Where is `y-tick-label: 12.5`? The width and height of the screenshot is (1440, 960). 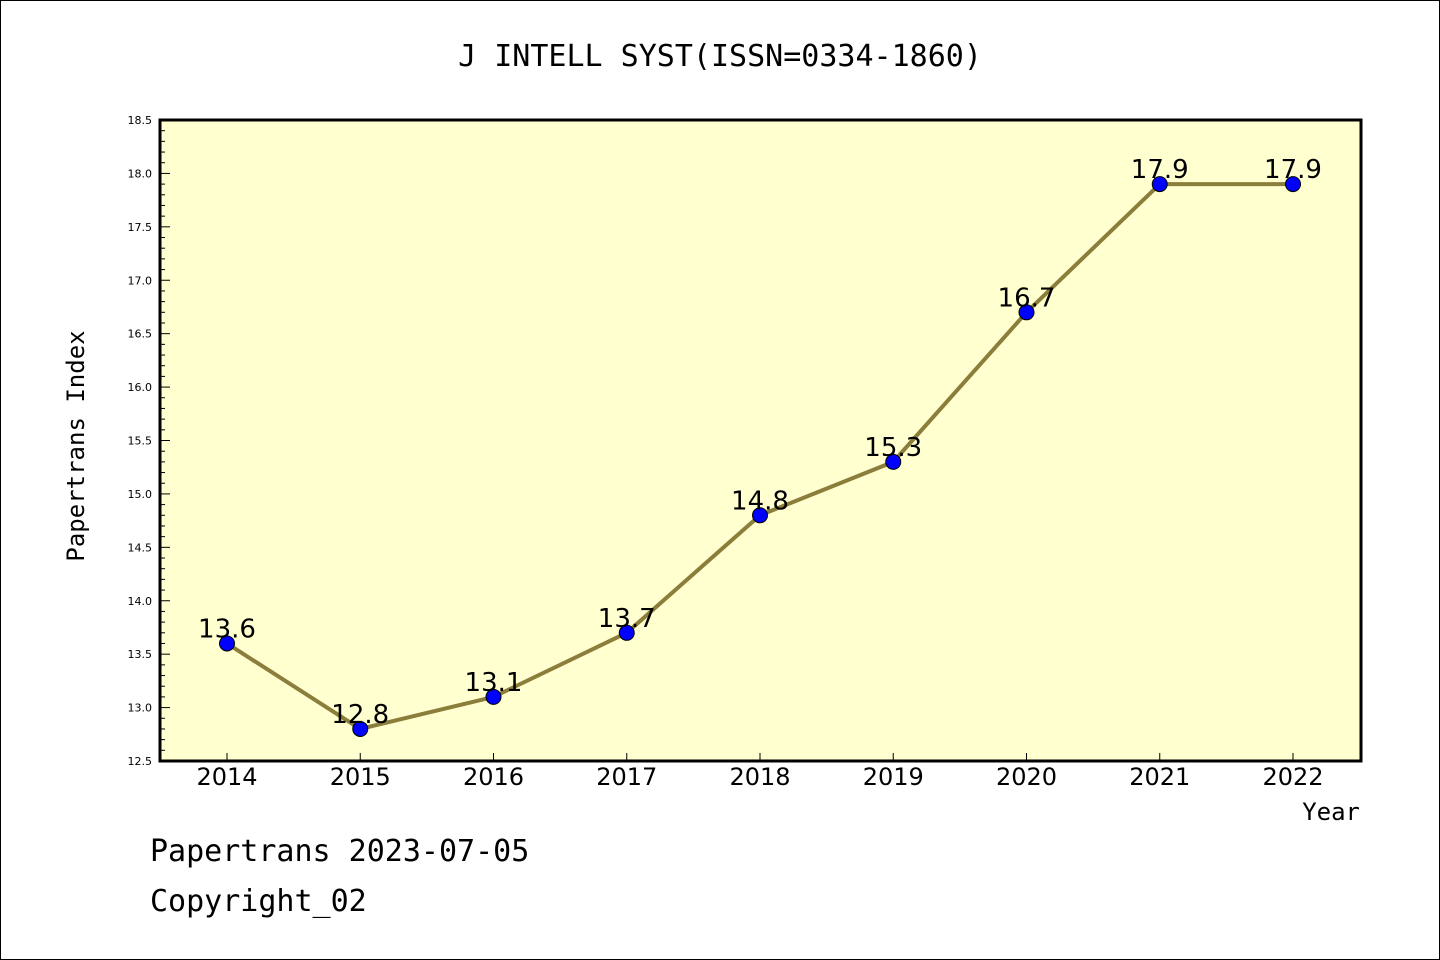
y-tick-label: 12.5 is located at coordinates (140, 761).